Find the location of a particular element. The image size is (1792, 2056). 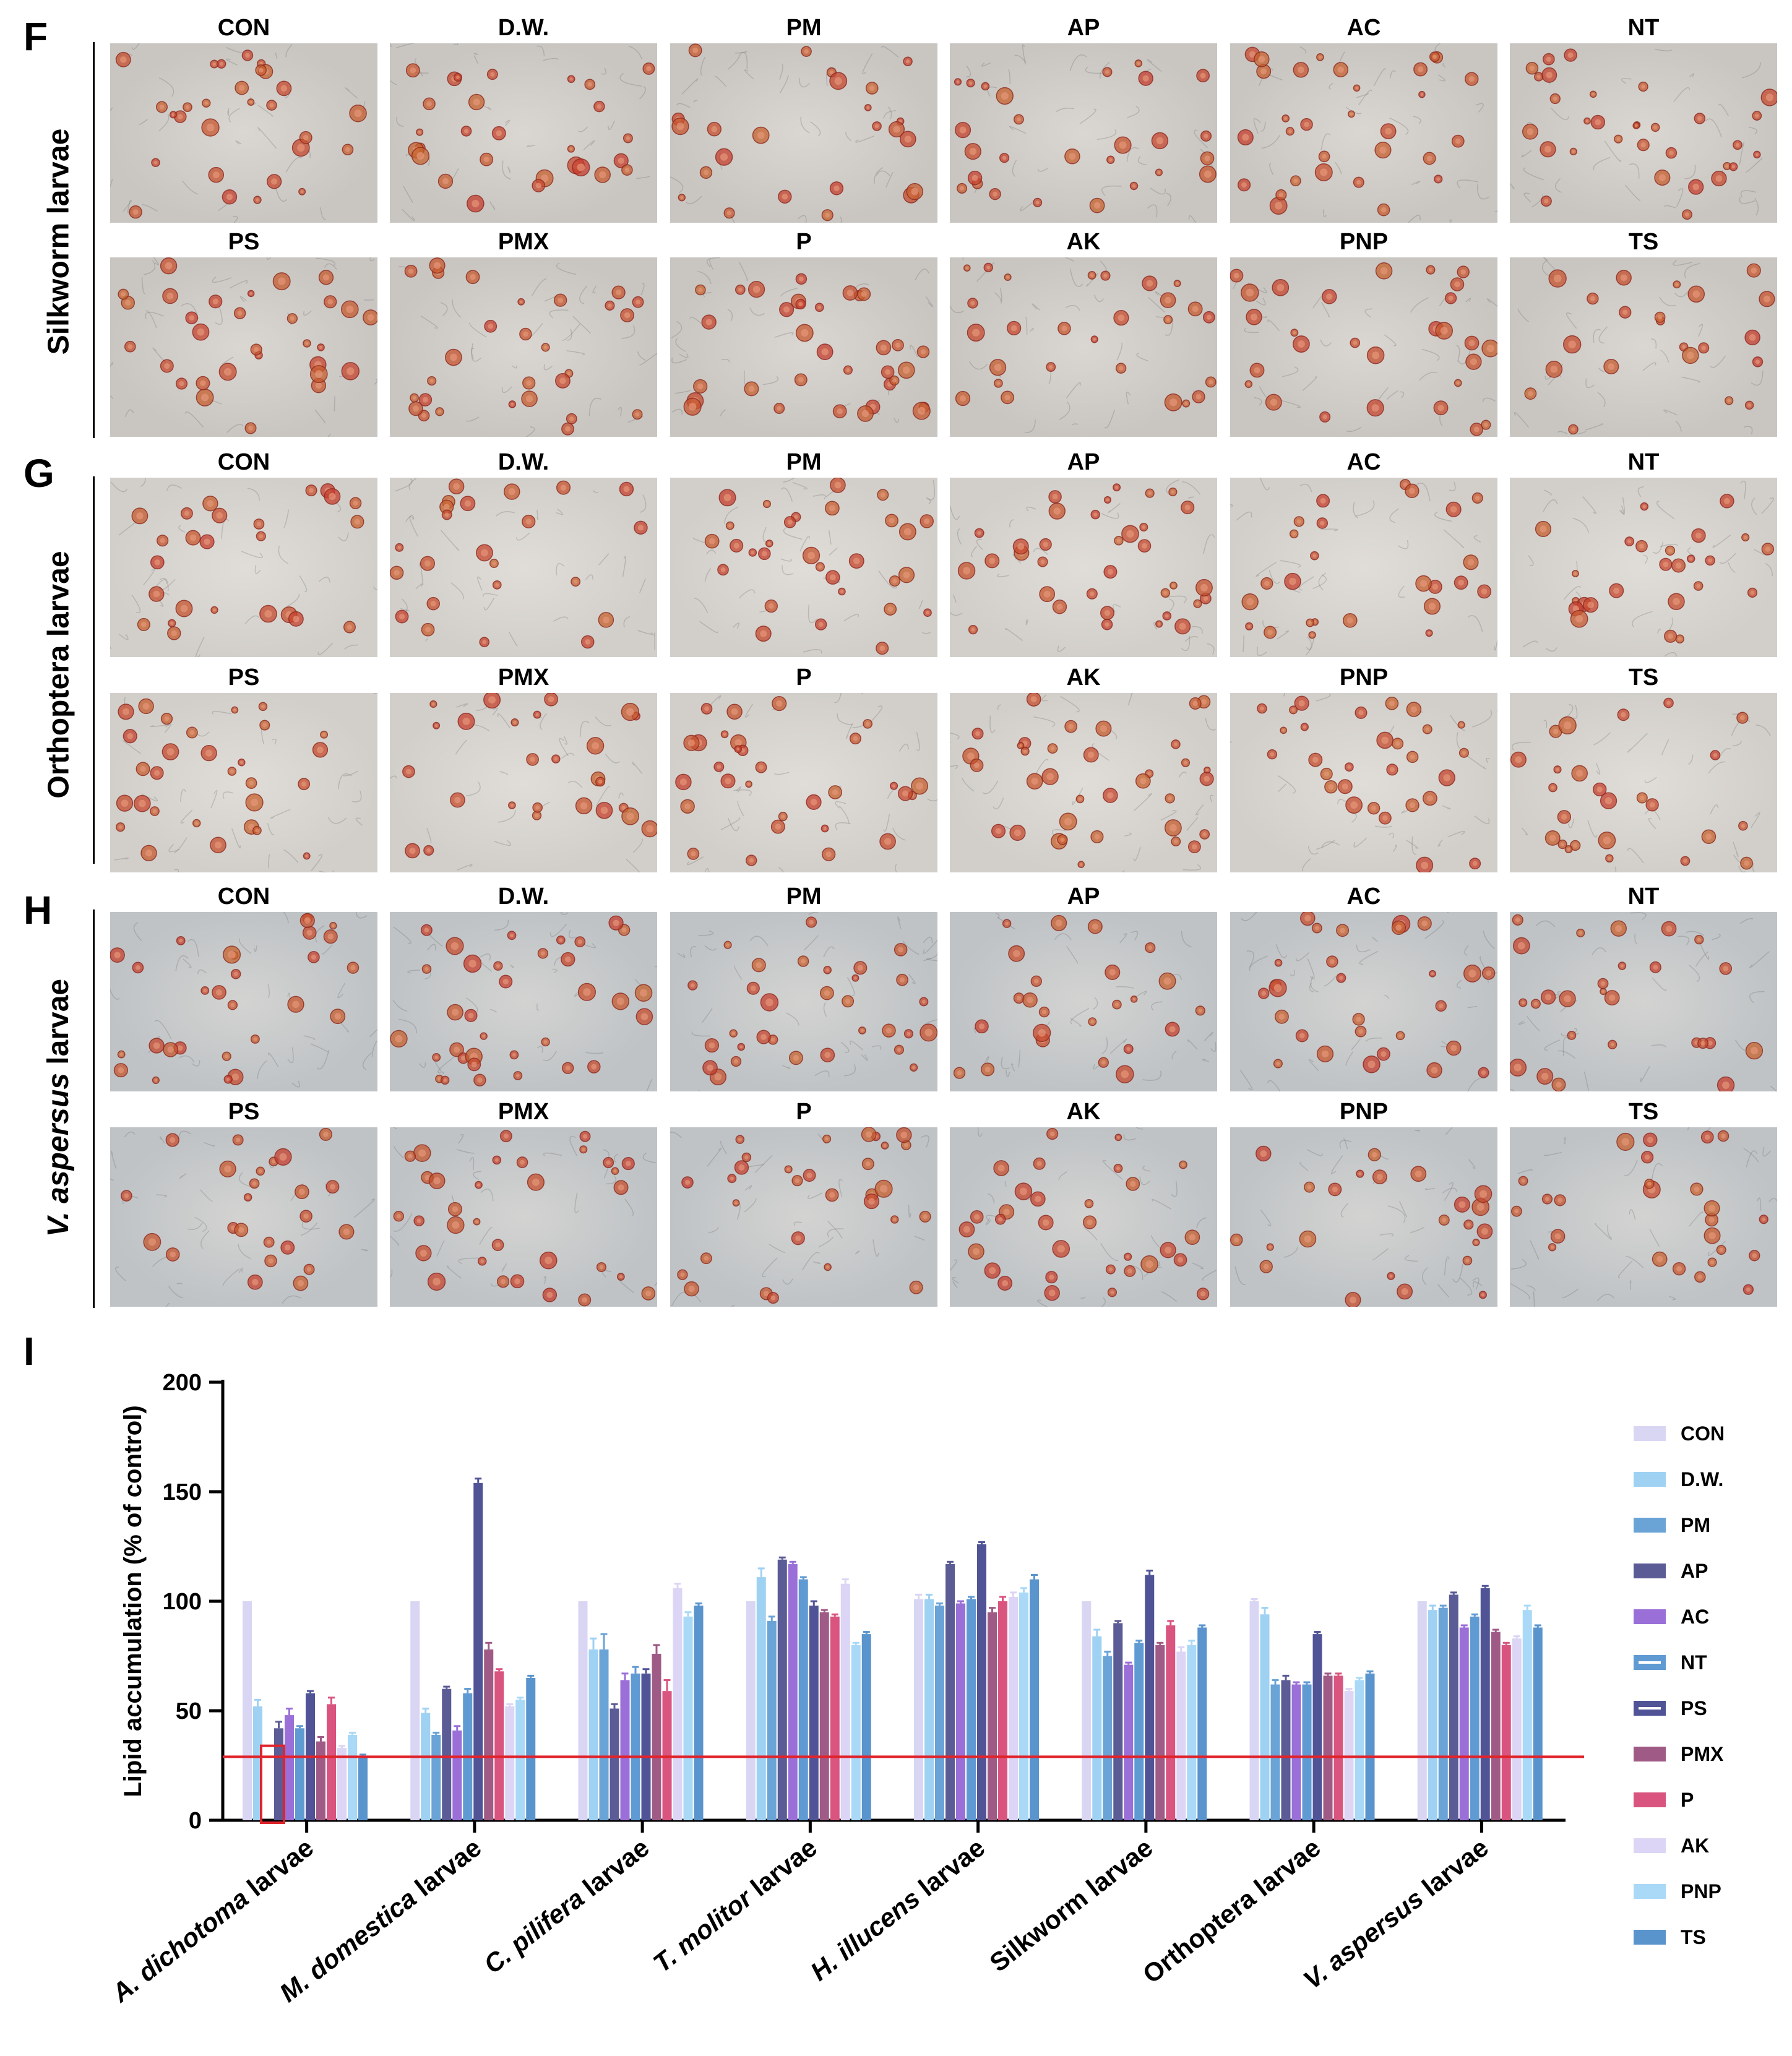

legend-label: AC is located at coordinates (1695, 1616).